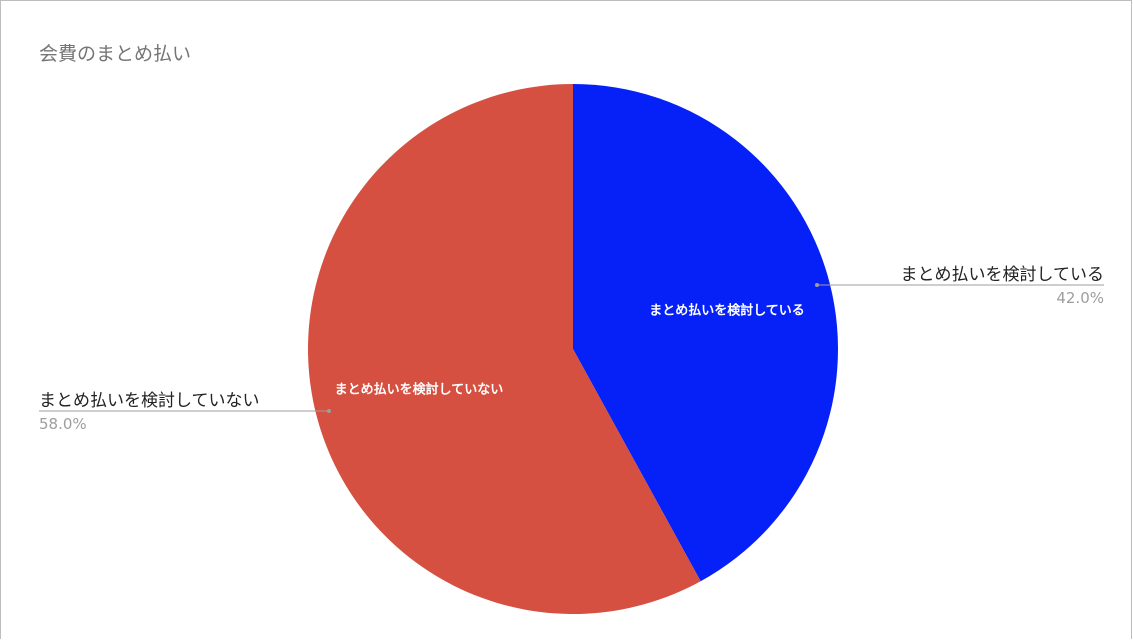 The height and width of the screenshot is (640, 1133). What do you see at coordinates (63, 424) in the screenshot?
I see `callout-percent-2: 58.0%` at bounding box center [63, 424].